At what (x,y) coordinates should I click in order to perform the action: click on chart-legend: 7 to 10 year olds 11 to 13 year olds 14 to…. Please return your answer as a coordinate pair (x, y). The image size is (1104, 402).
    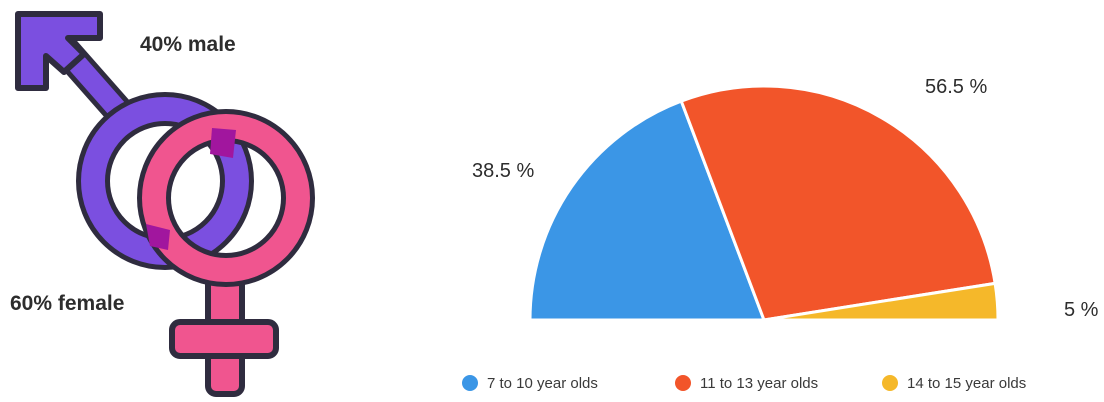
    Looking at the image, I should click on (744, 383).